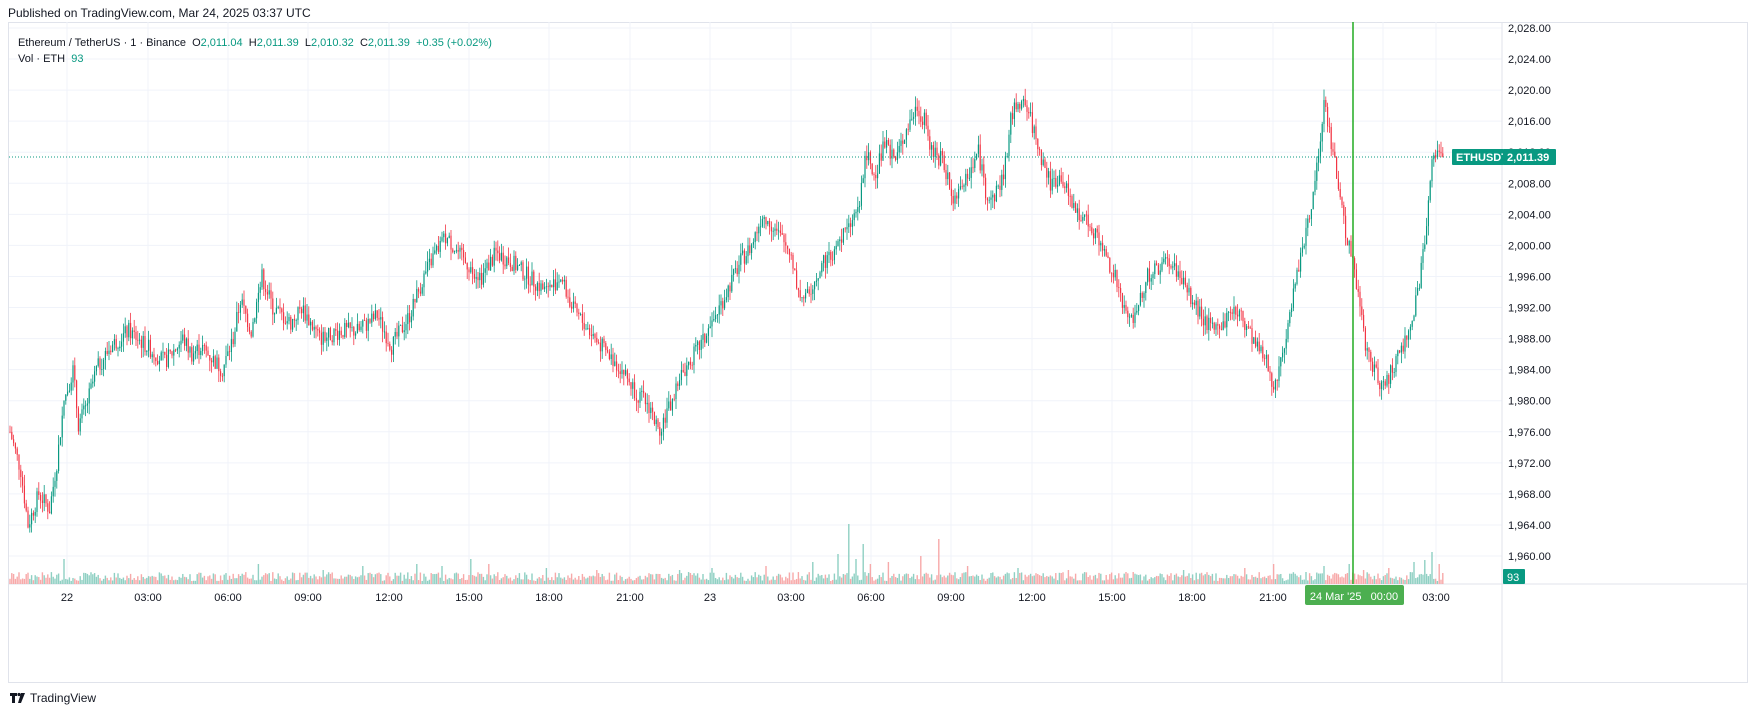 The height and width of the screenshot is (716, 1755). What do you see at coordinates (221, 43) in the screenshot?
I see `open-value: 2,011.04` at bounding box center [221, 43].